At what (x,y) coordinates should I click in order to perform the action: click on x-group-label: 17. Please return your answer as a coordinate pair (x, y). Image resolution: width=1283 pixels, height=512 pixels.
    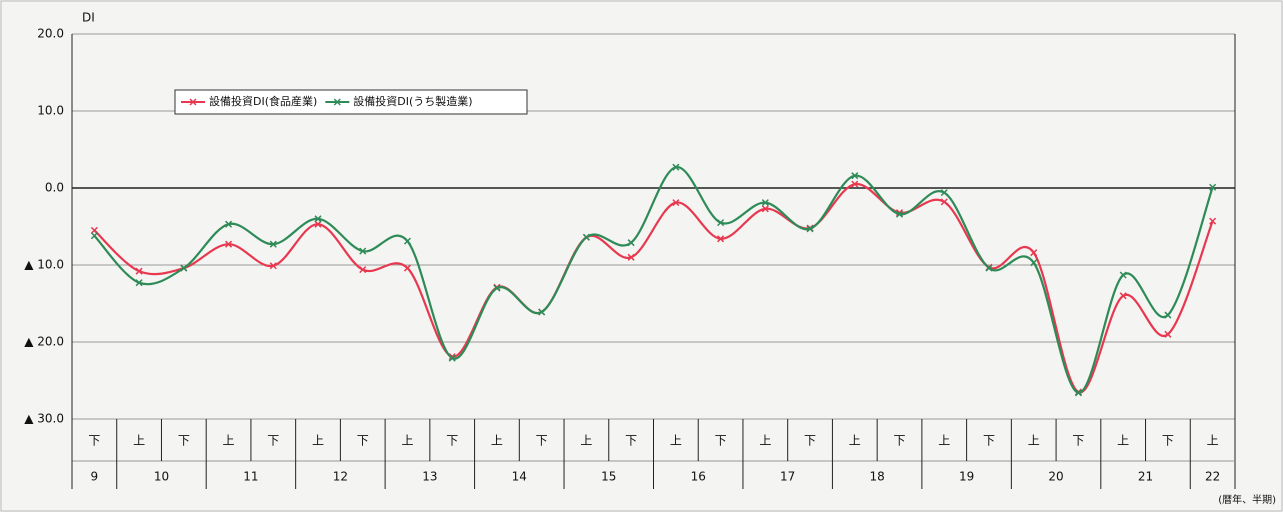
    Looking at the image, I should click on (787, 477).